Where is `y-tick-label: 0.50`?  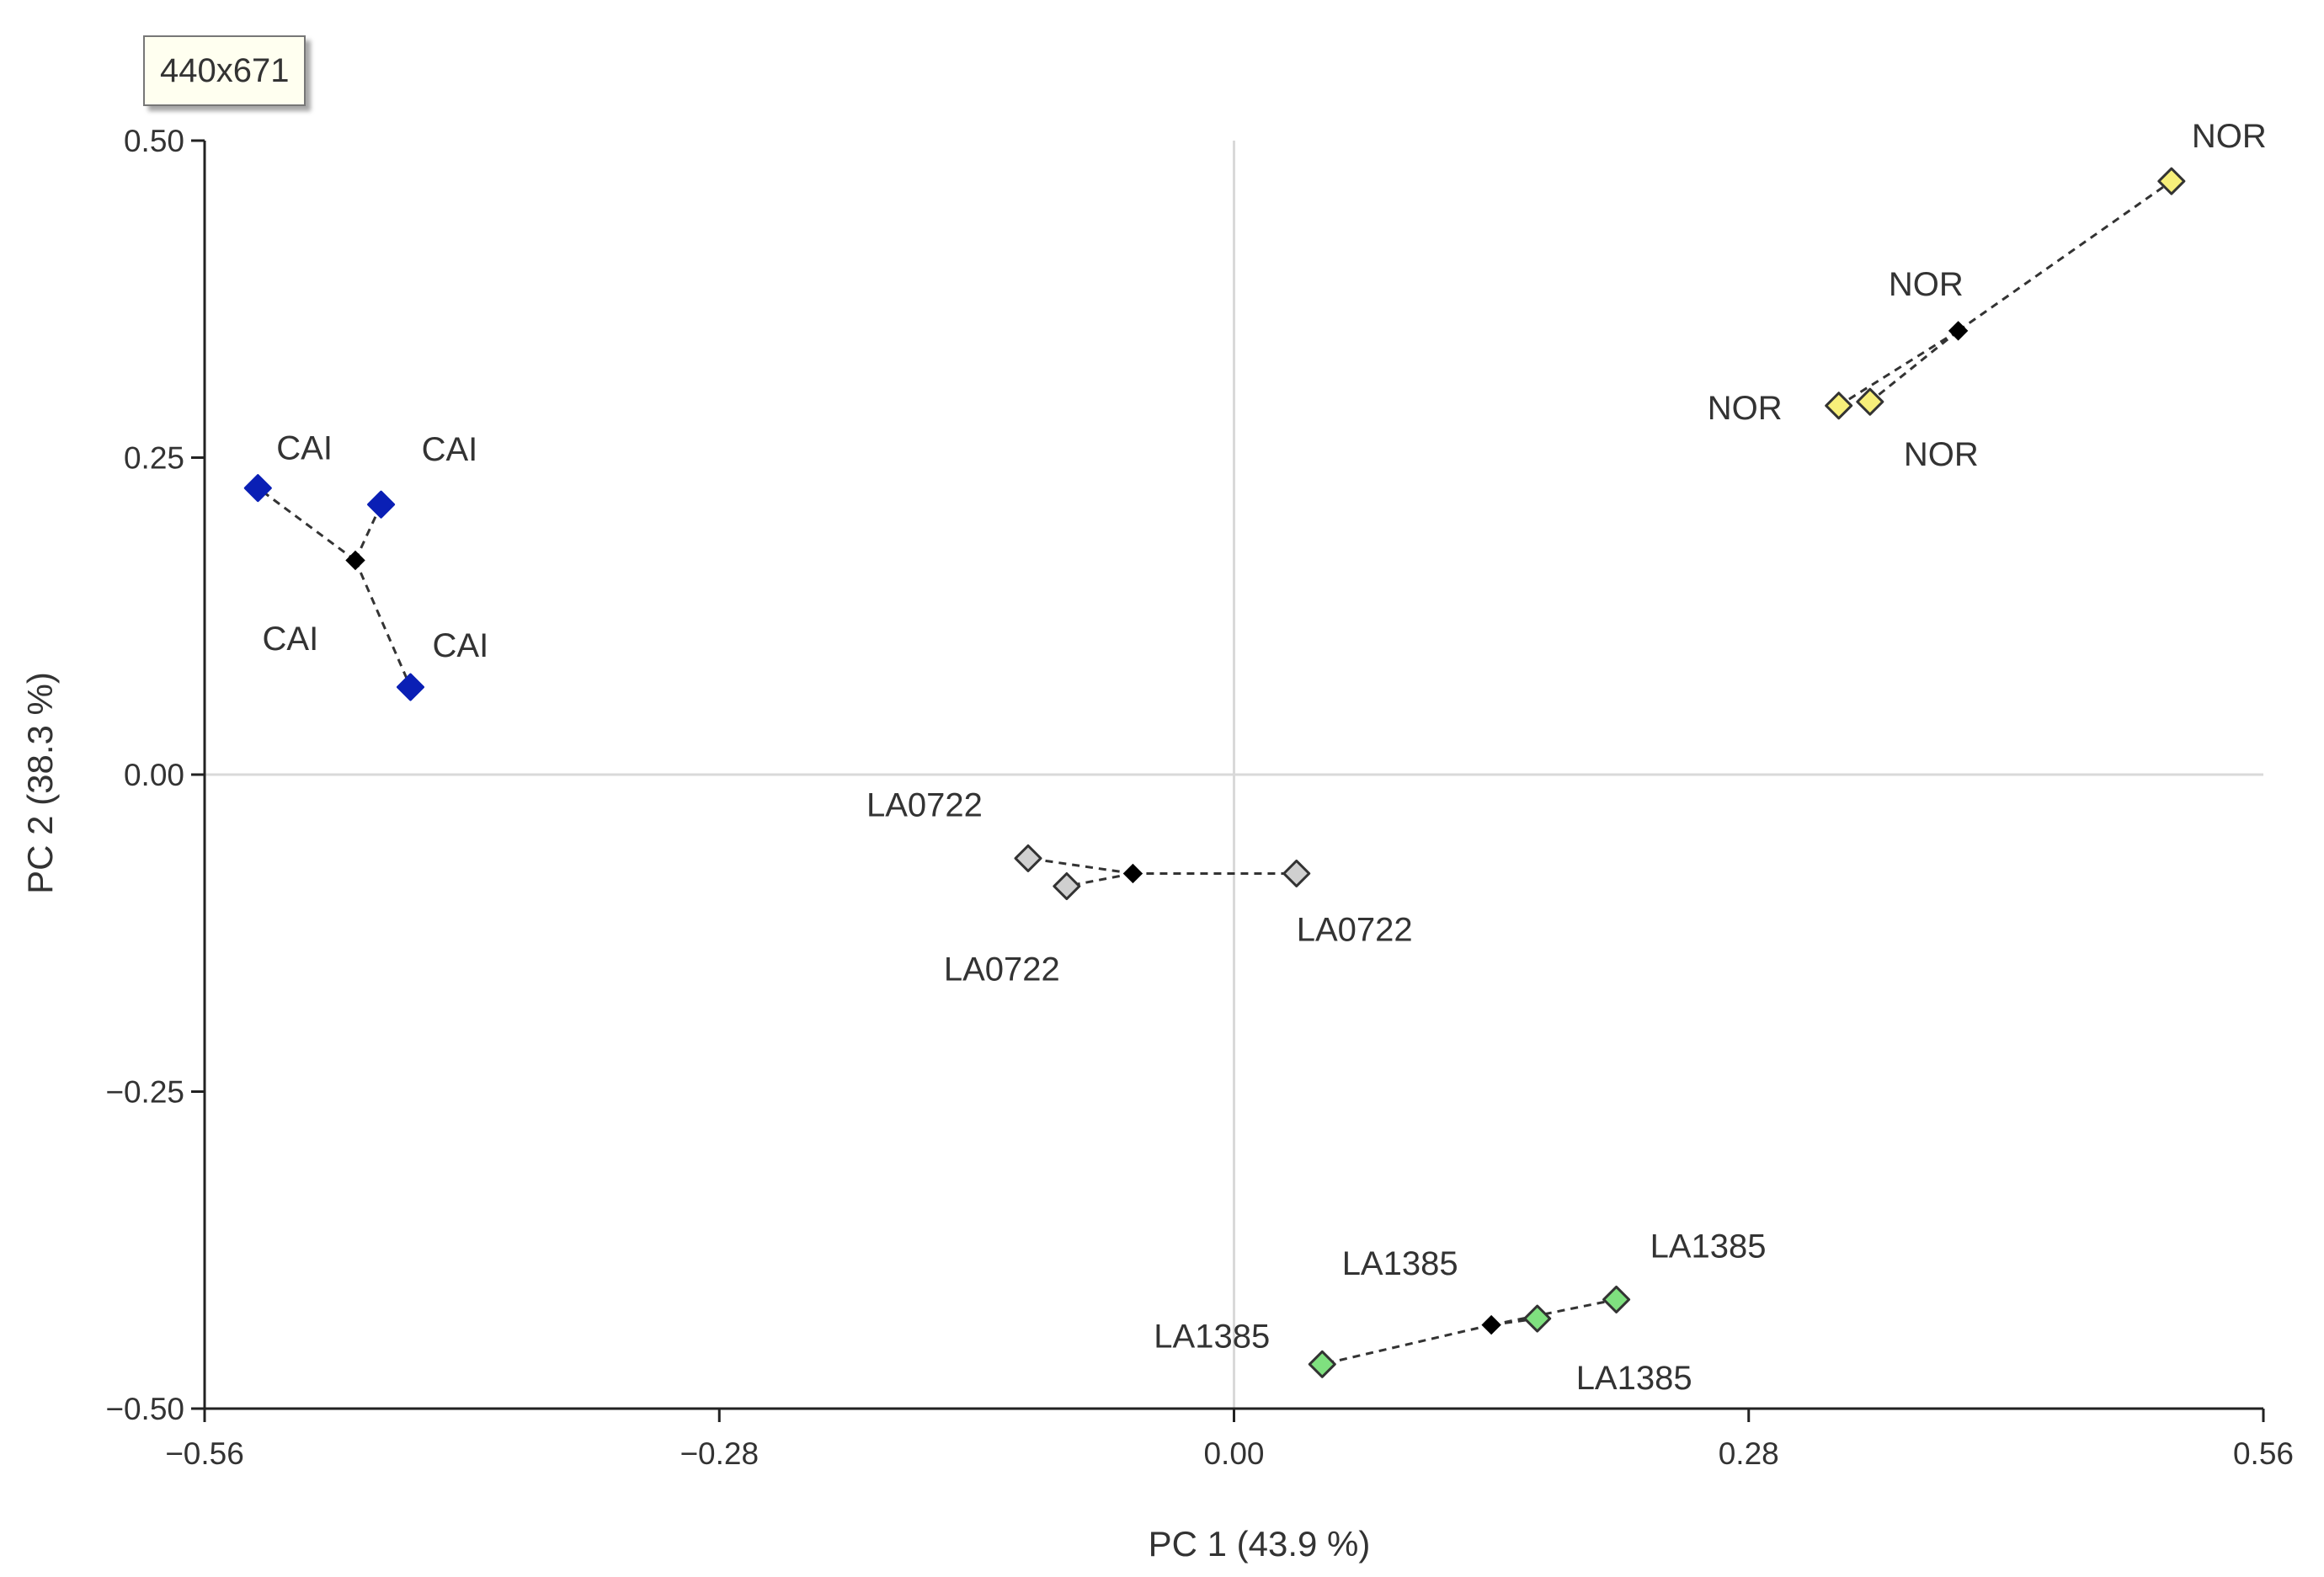
y-tick-label: 0.50 is located at coordinates (154, 141).